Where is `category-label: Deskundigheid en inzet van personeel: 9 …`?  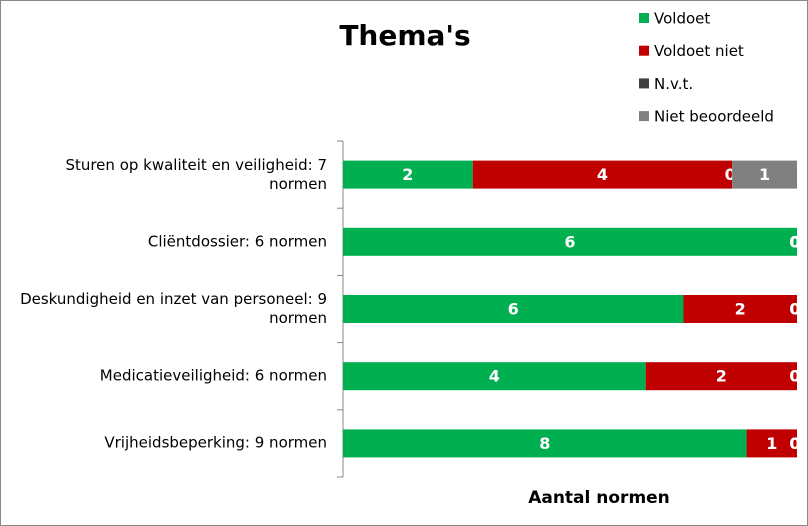
category-label: Deskundigheid en inzet van personeel: 9 … is located at coordinates (173, 308).